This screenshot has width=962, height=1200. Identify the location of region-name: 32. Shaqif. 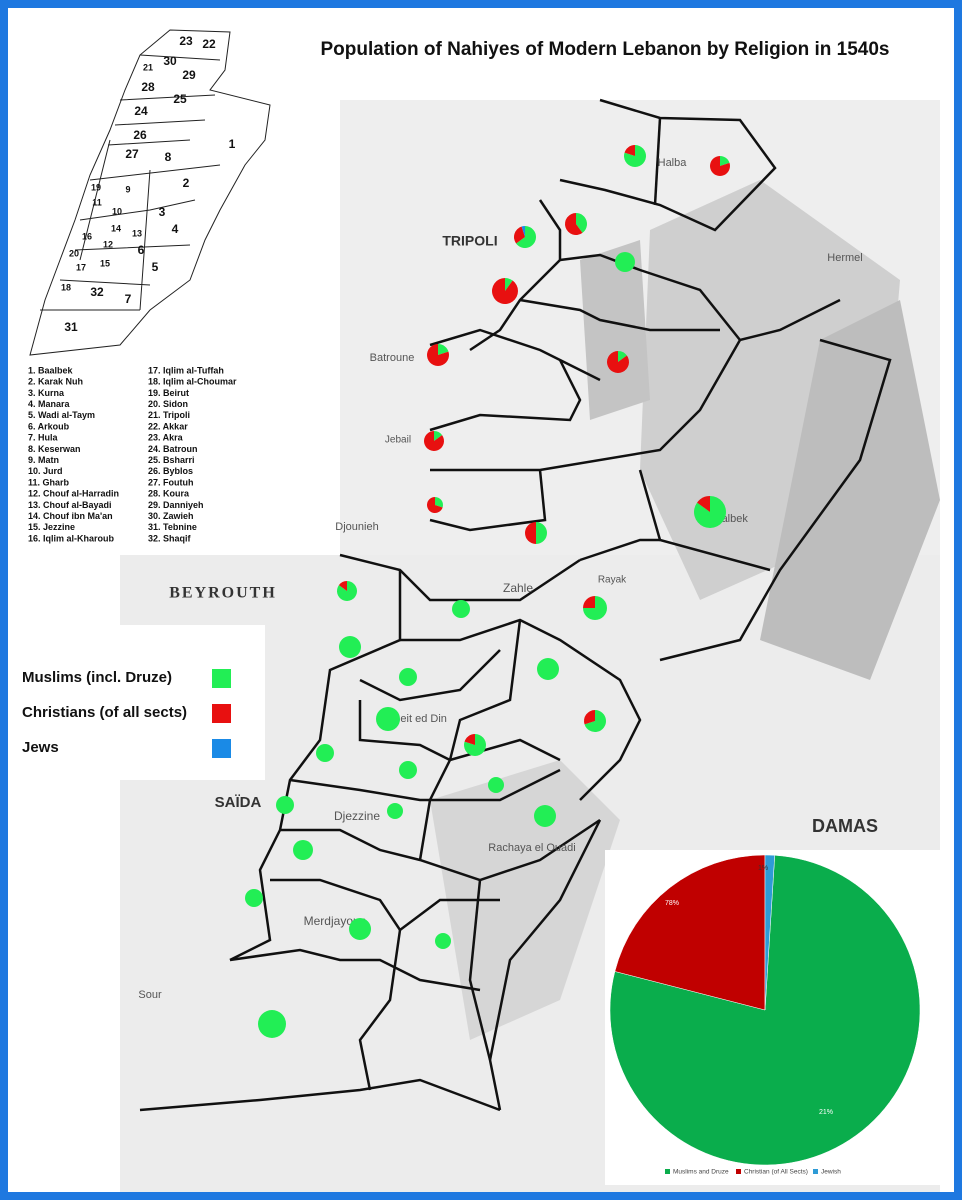
(170, 538).